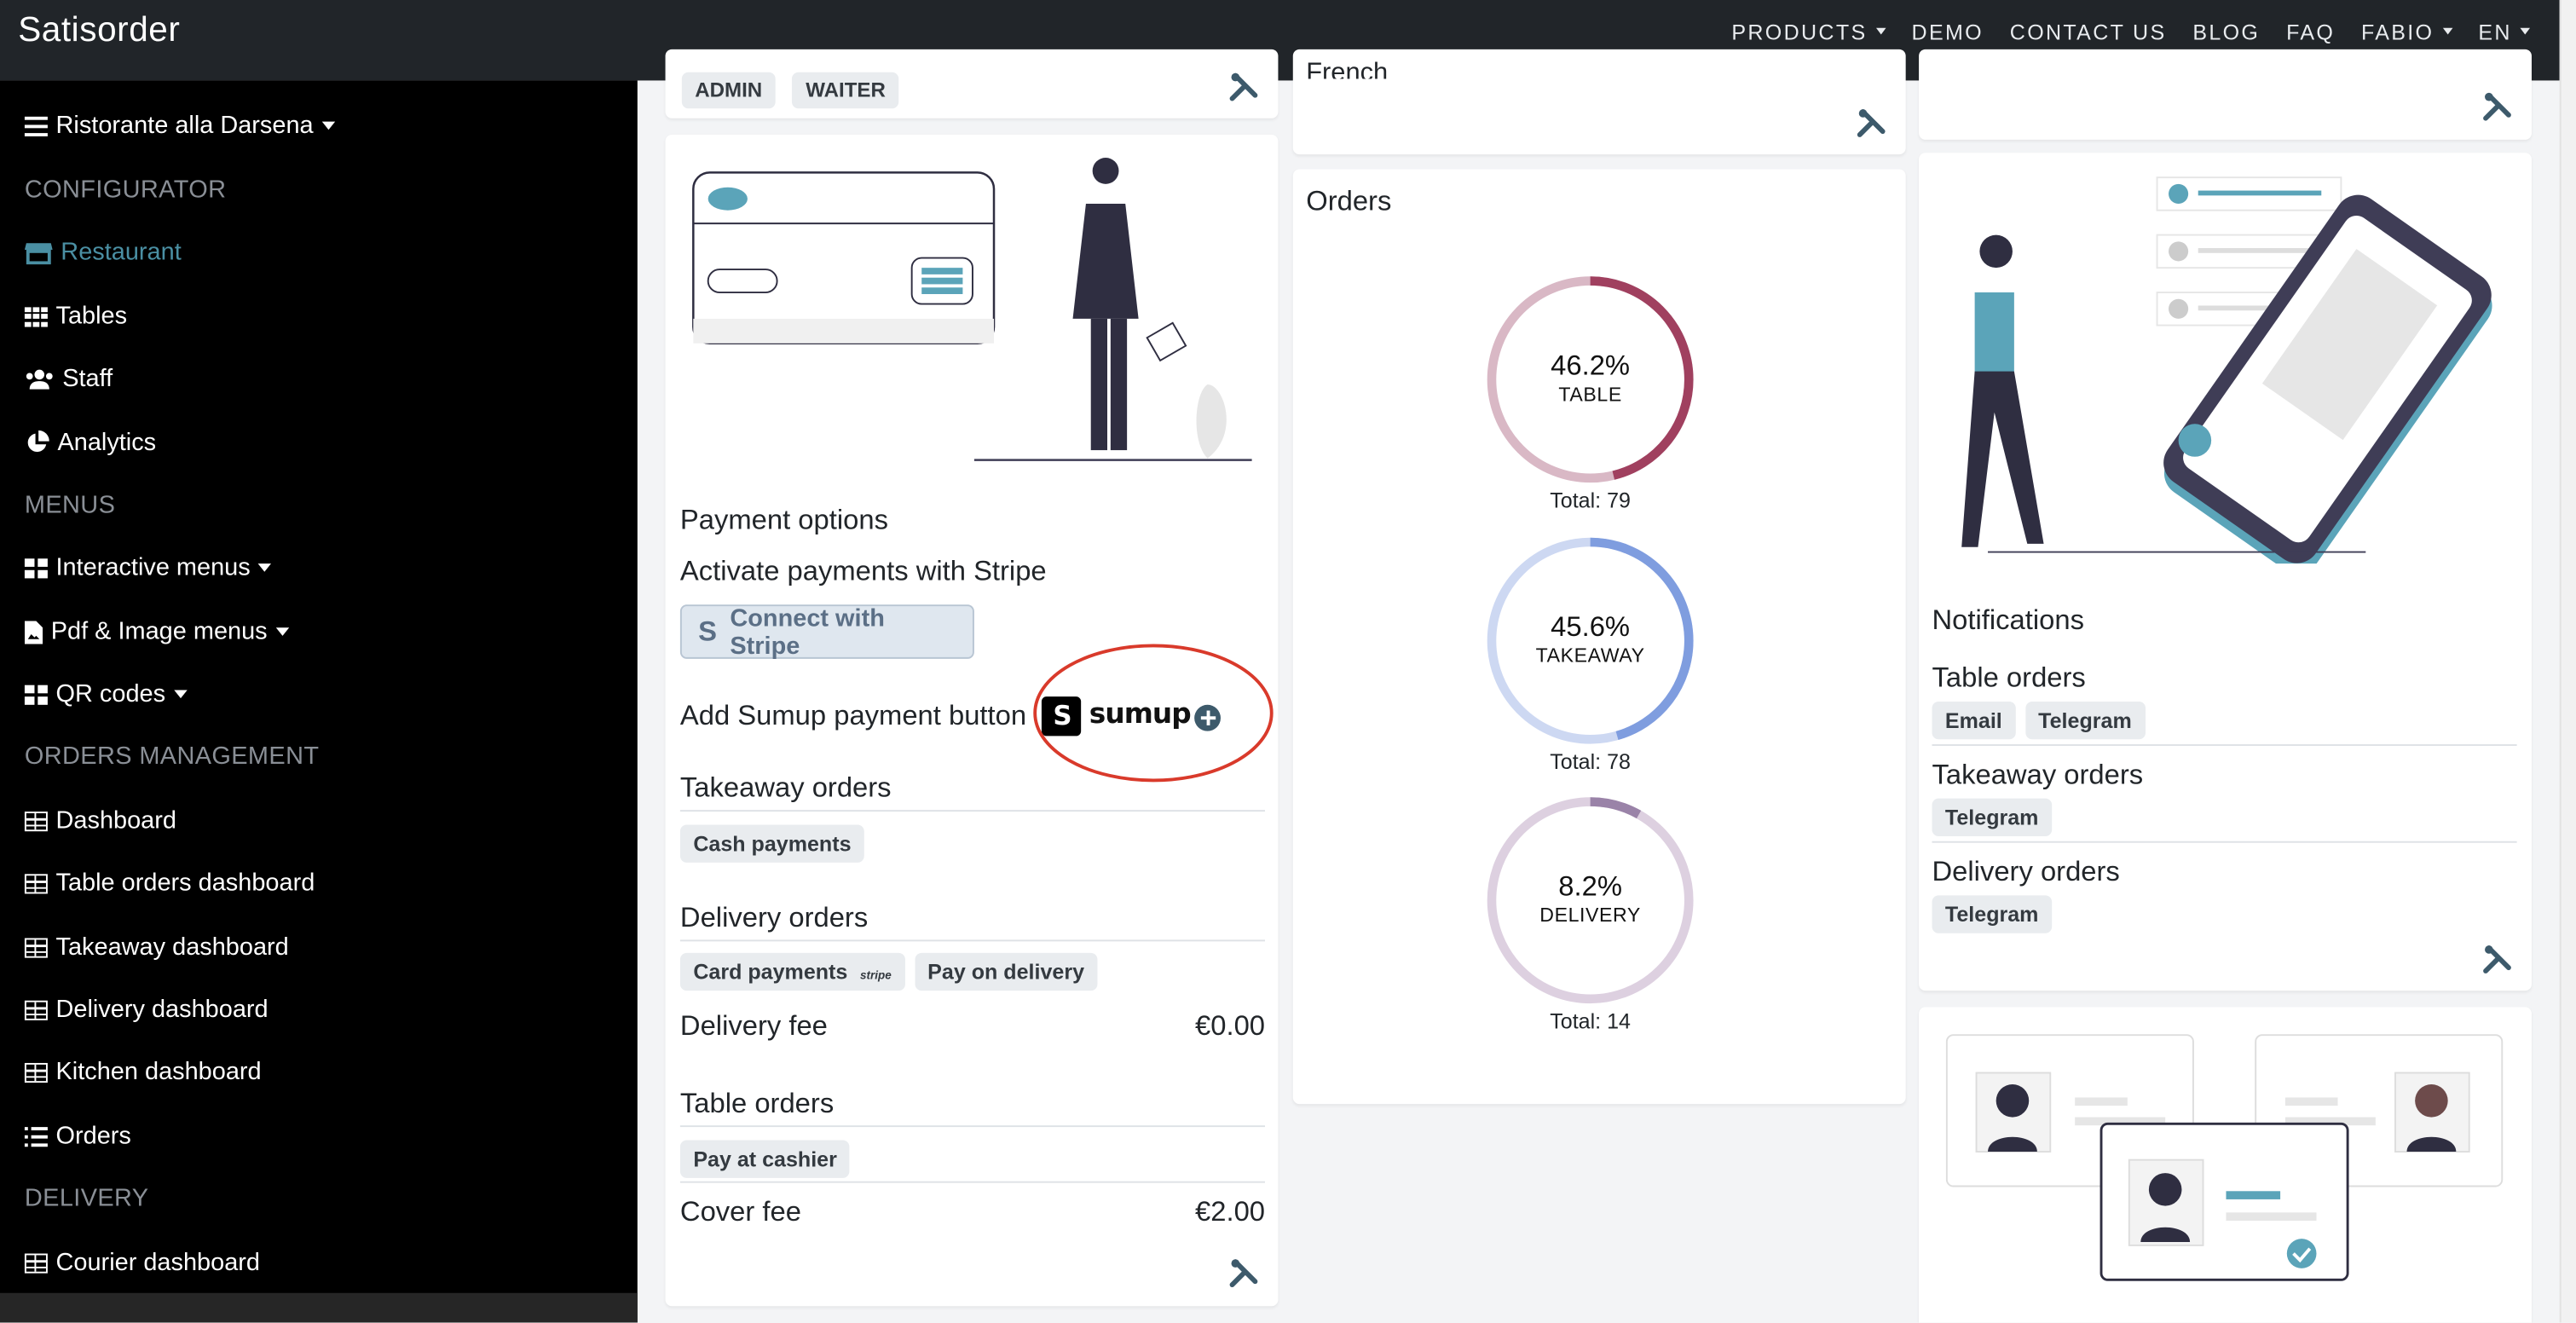 Image resolution: width=2576 pixels, height=1323 pixels. I want to click on donut-total: Total: 78, so click(1590, 761).